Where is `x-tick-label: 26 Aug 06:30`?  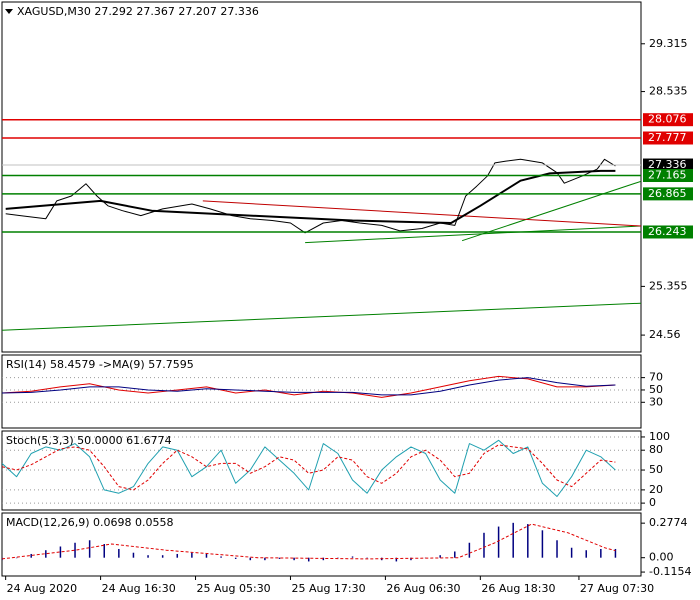 x-tick-label: 26 Aug 06:30 is located at coordinates (423, 588).